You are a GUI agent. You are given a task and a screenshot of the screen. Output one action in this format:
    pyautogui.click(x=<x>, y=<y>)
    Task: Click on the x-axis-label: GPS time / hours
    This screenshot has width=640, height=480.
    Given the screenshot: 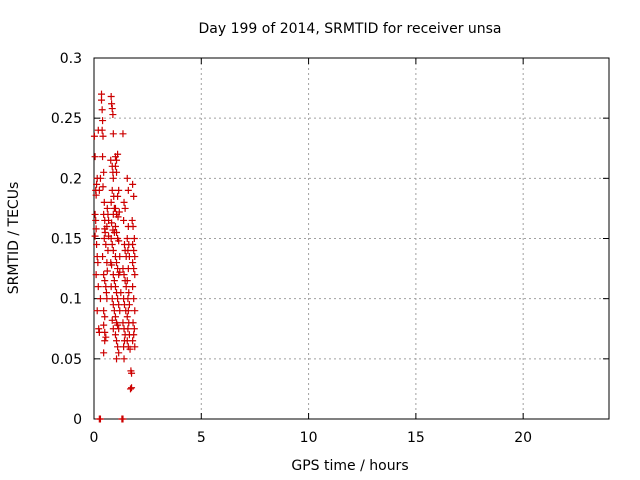 What is the action you would take?
    pyautogui.click(x=349, y=466)
    